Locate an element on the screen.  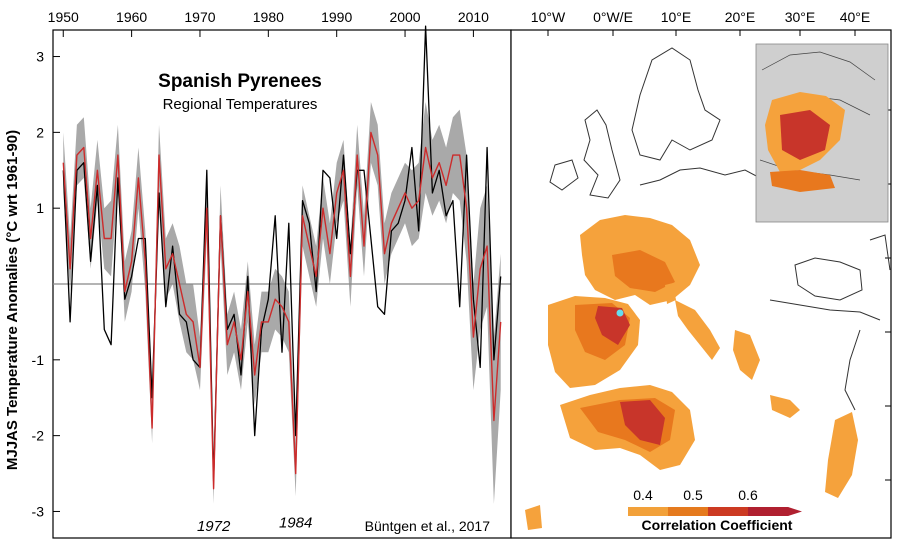
y-tick-label--3: -3 is located at coordinates (38, 511).